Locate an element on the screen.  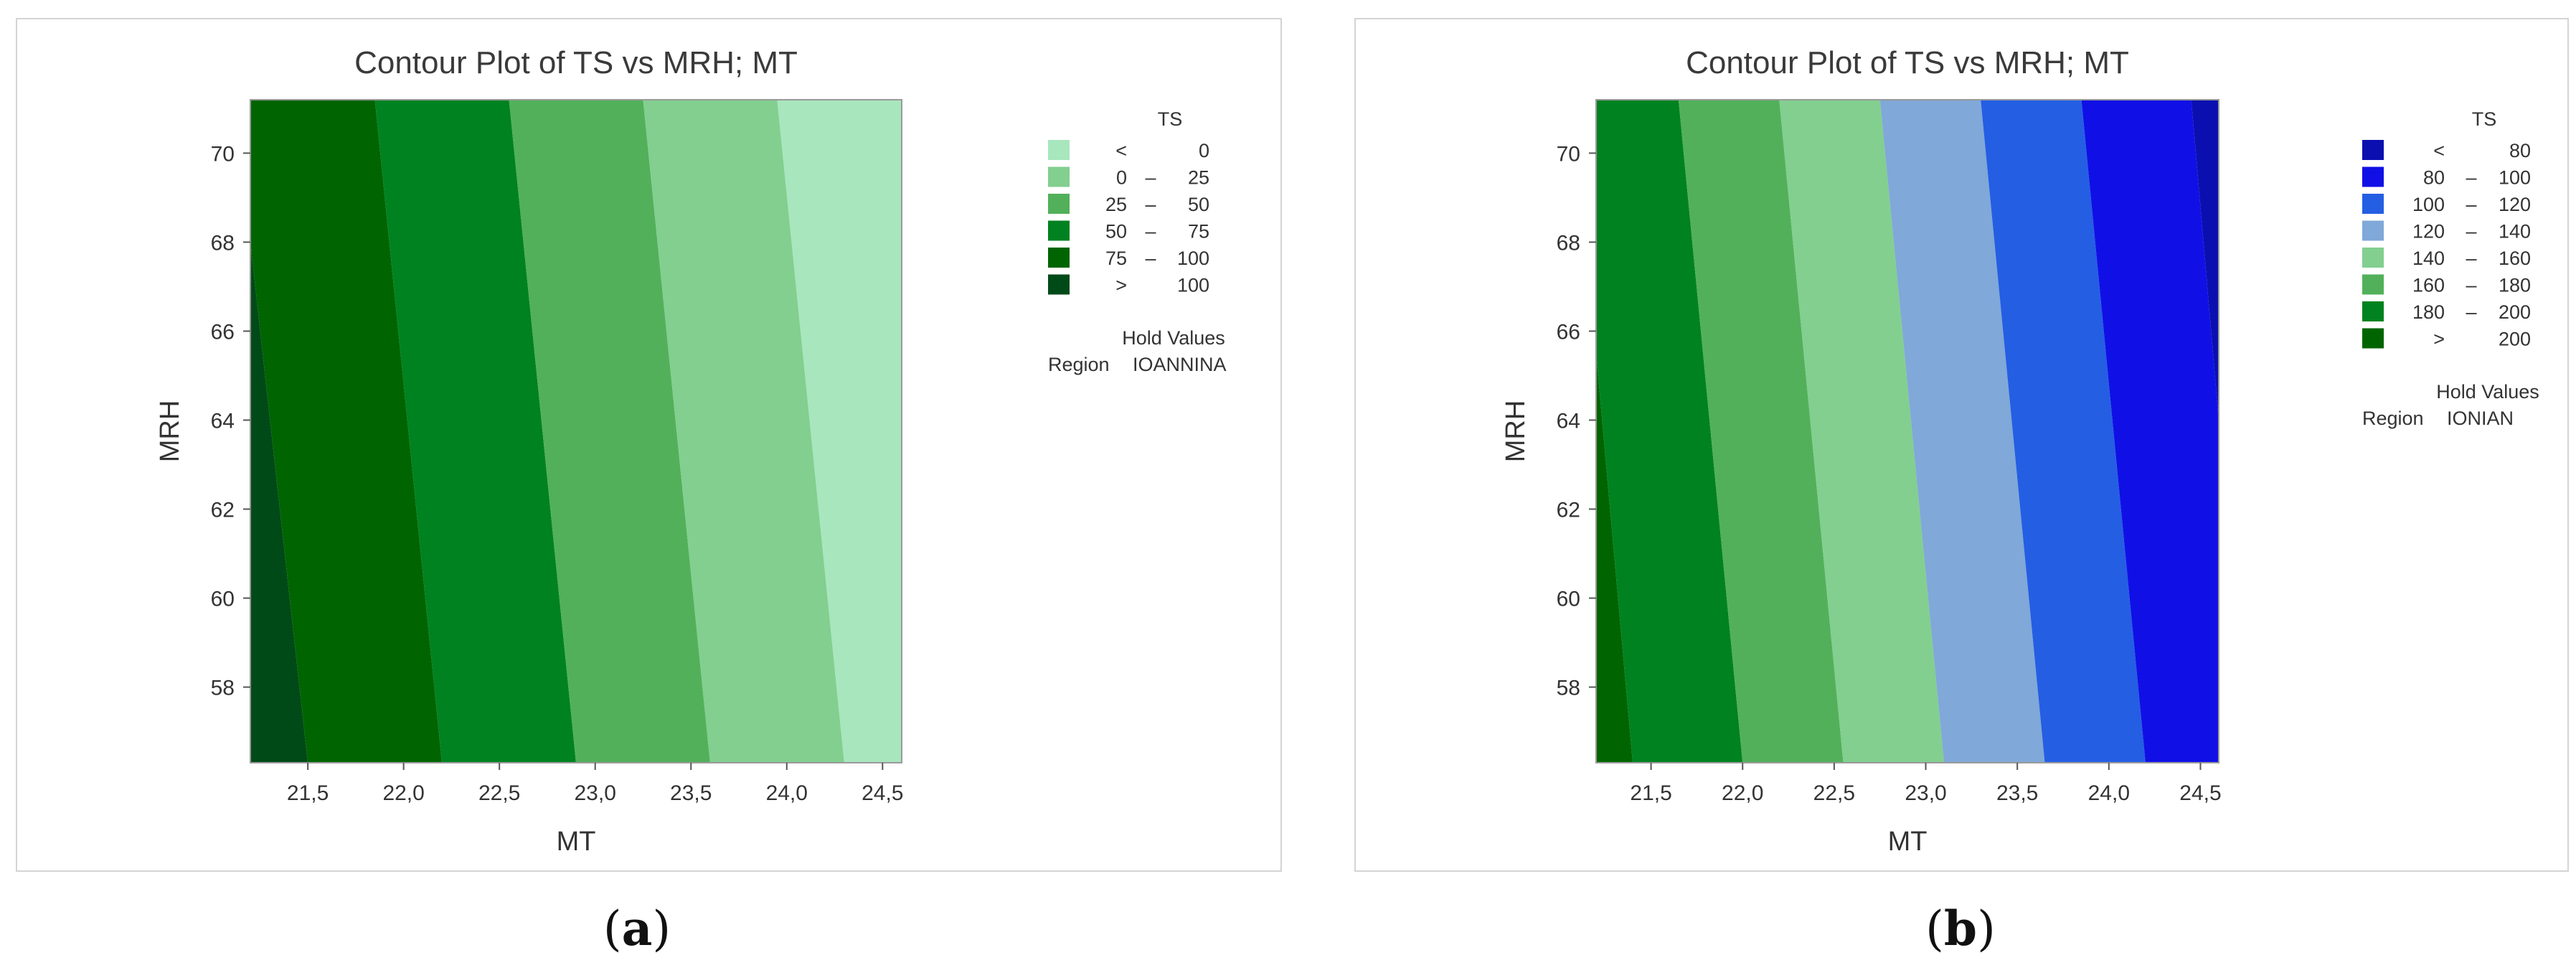
chart-b-legend-label-high-4: 160 is located at coordinates (2515, 258).